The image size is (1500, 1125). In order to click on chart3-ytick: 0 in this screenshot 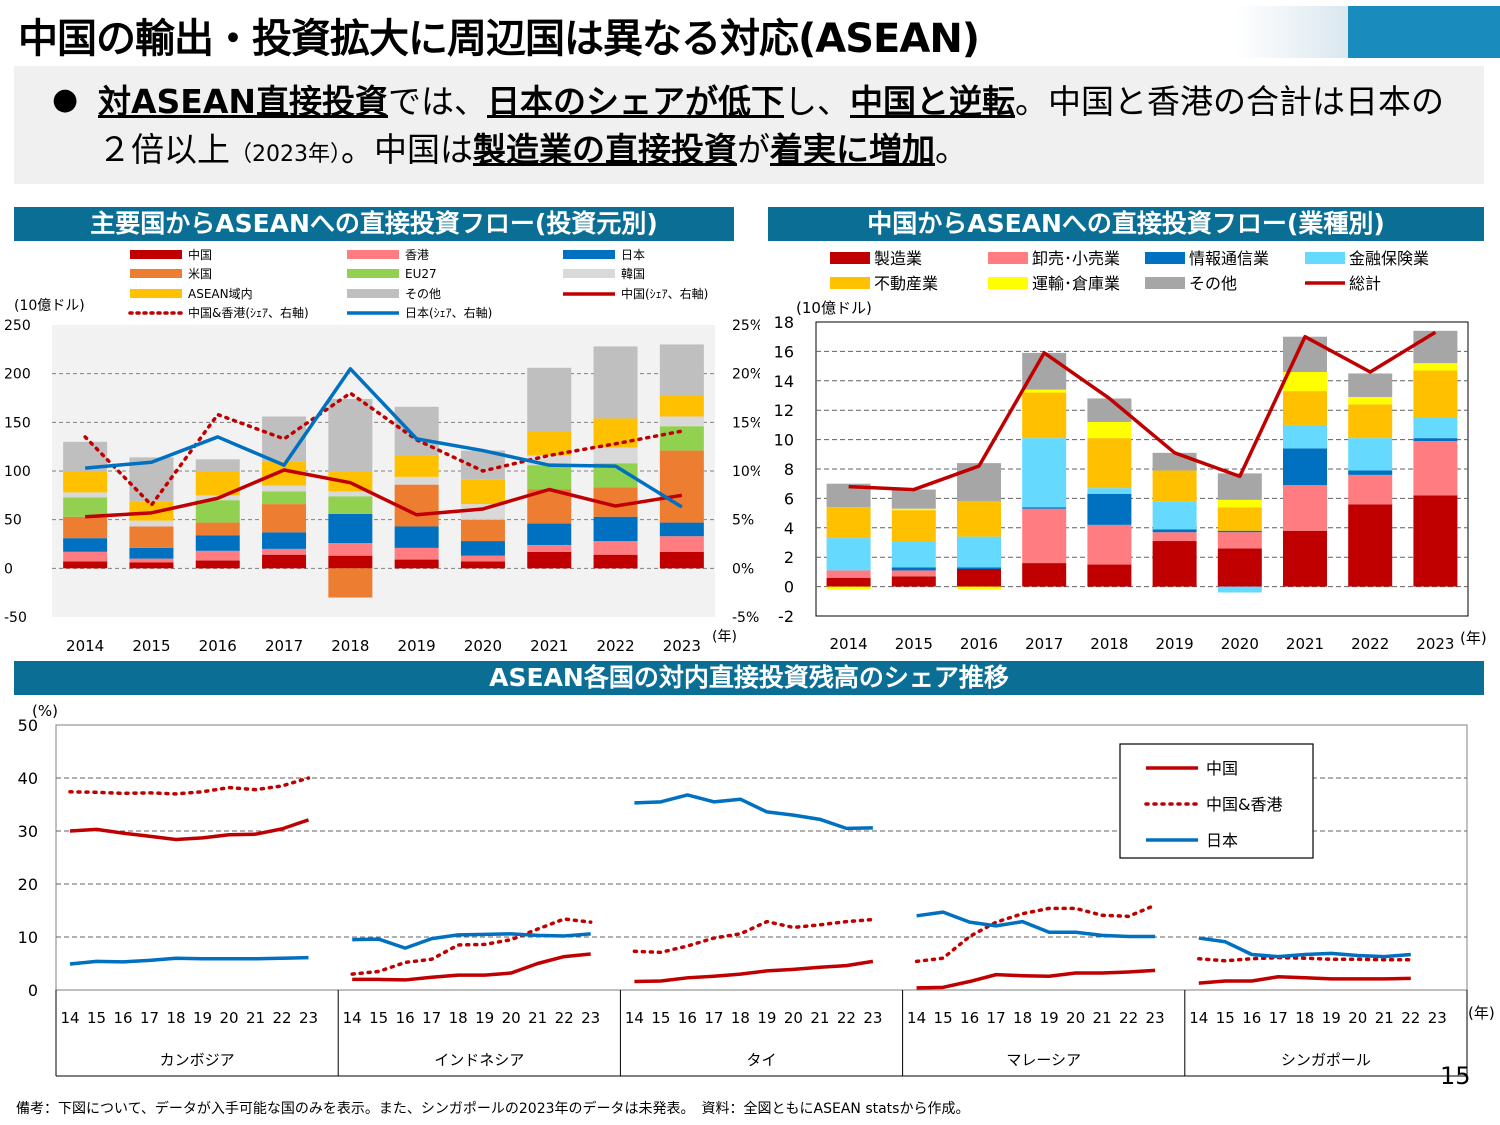, I will do `click(33, 990)`.